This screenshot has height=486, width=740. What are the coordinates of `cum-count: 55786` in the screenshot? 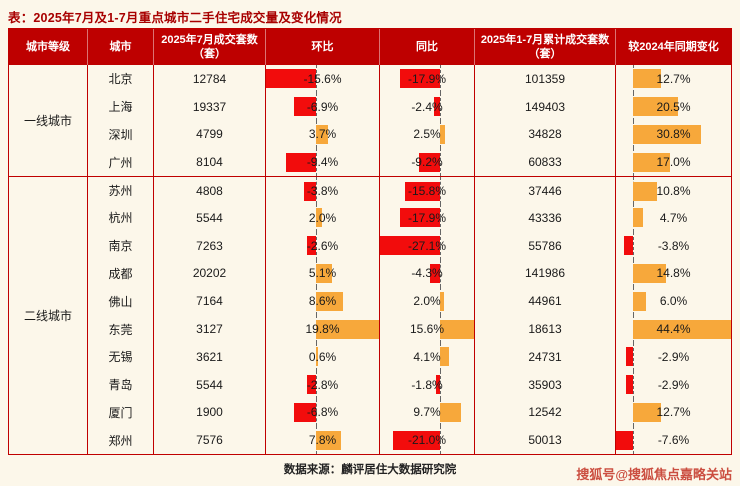 It's located at (545, 245).